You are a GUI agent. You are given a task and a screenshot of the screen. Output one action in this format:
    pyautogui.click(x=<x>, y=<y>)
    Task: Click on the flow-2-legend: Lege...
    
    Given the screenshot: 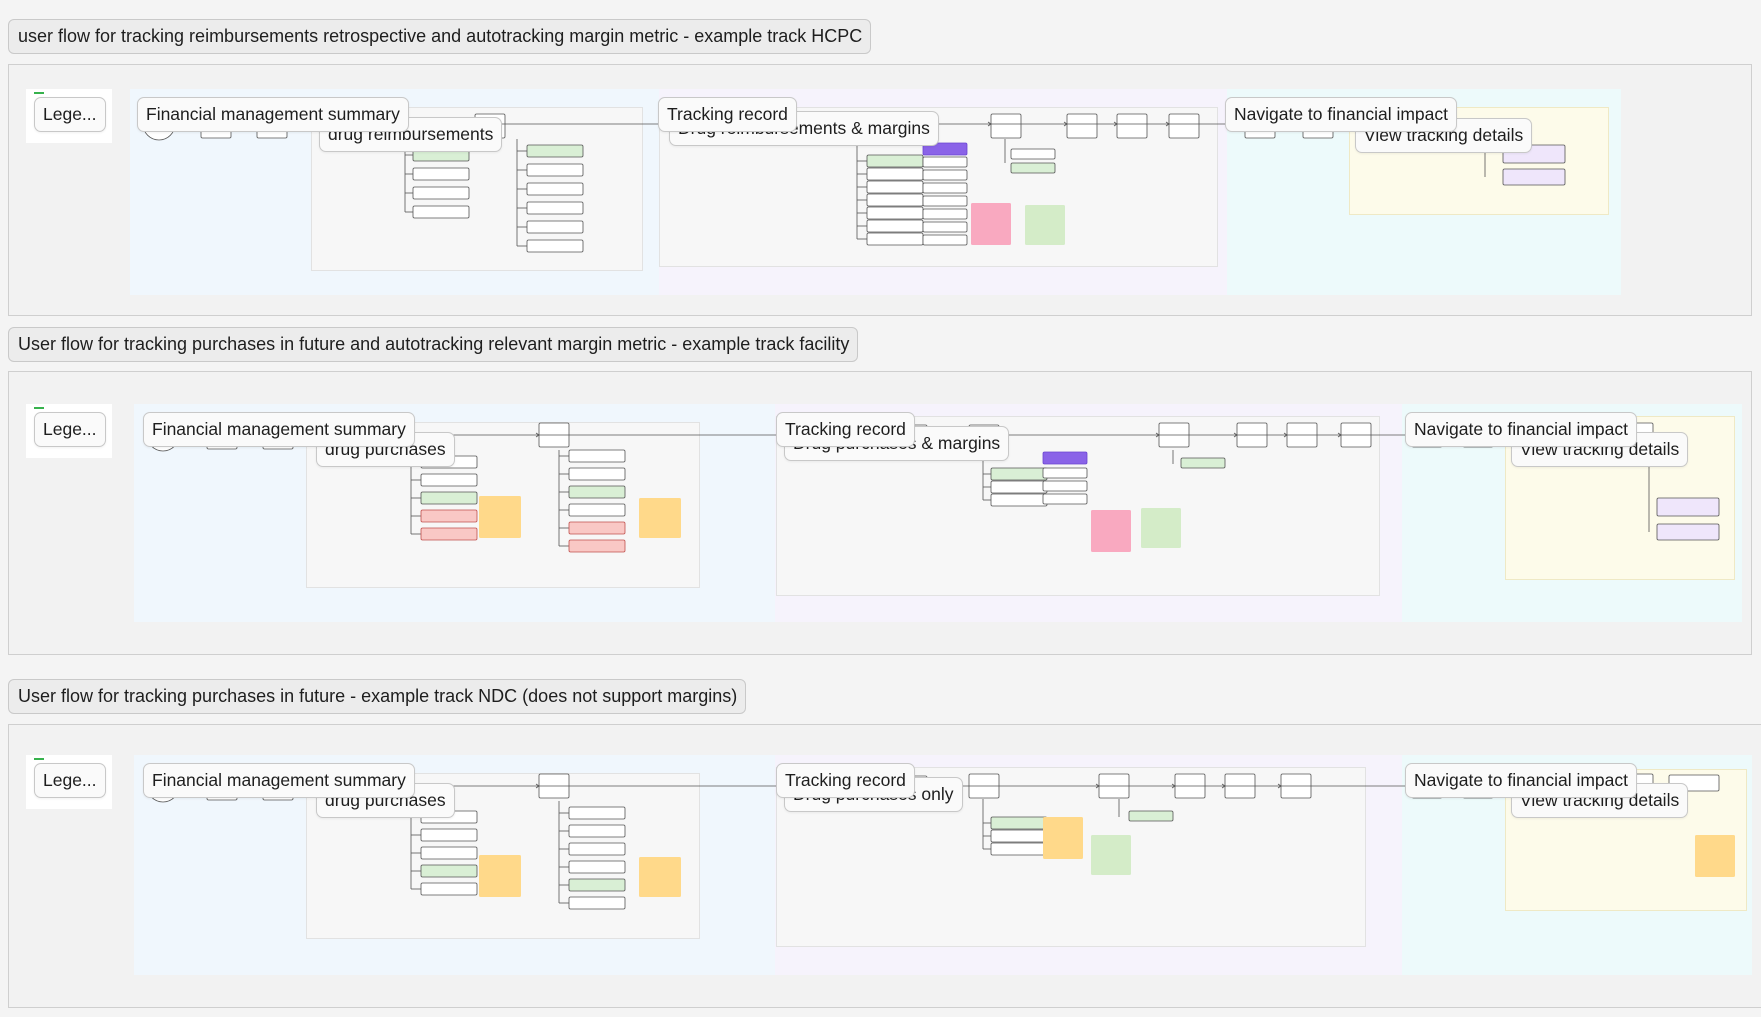 What is the action you would take?
    pyautogui.click(x=69, y=431)
    